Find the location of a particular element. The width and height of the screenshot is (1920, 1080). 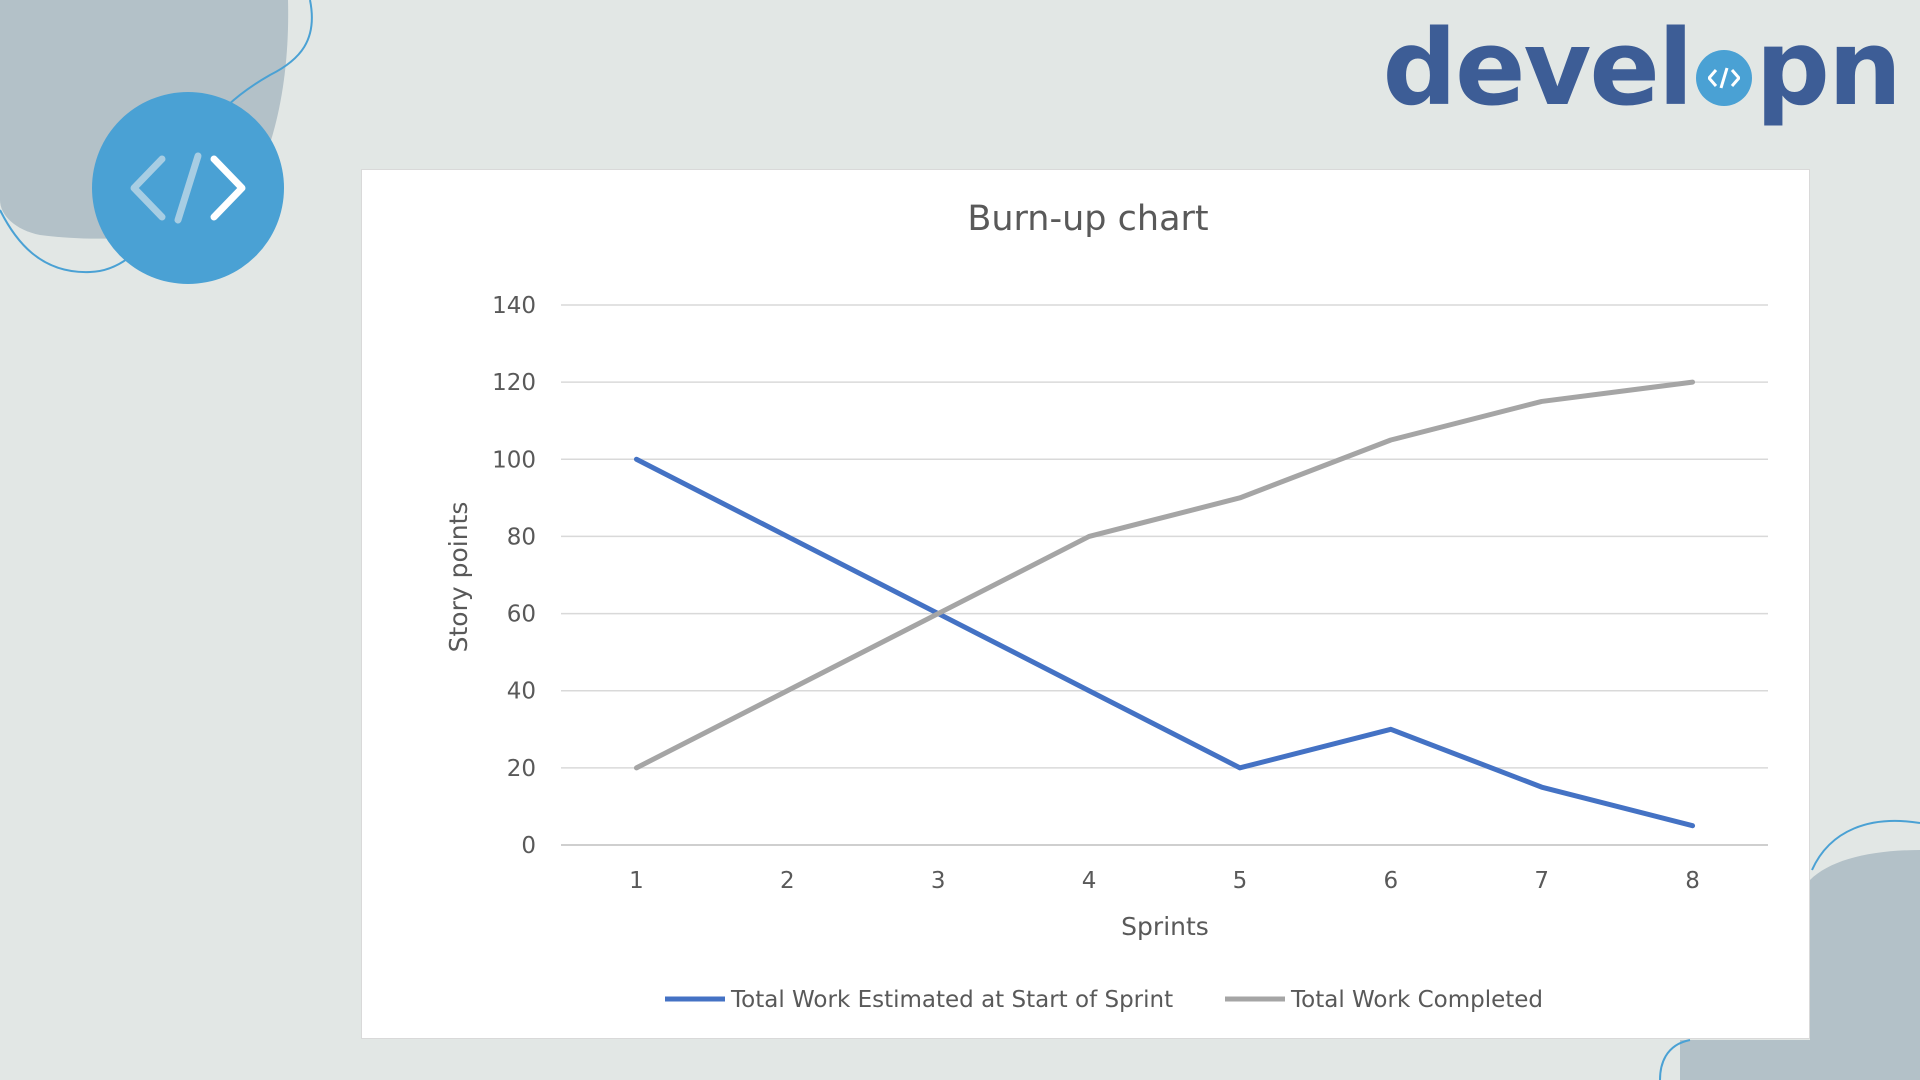

y-tick-label: 40 is located at coordinates (521, 692).